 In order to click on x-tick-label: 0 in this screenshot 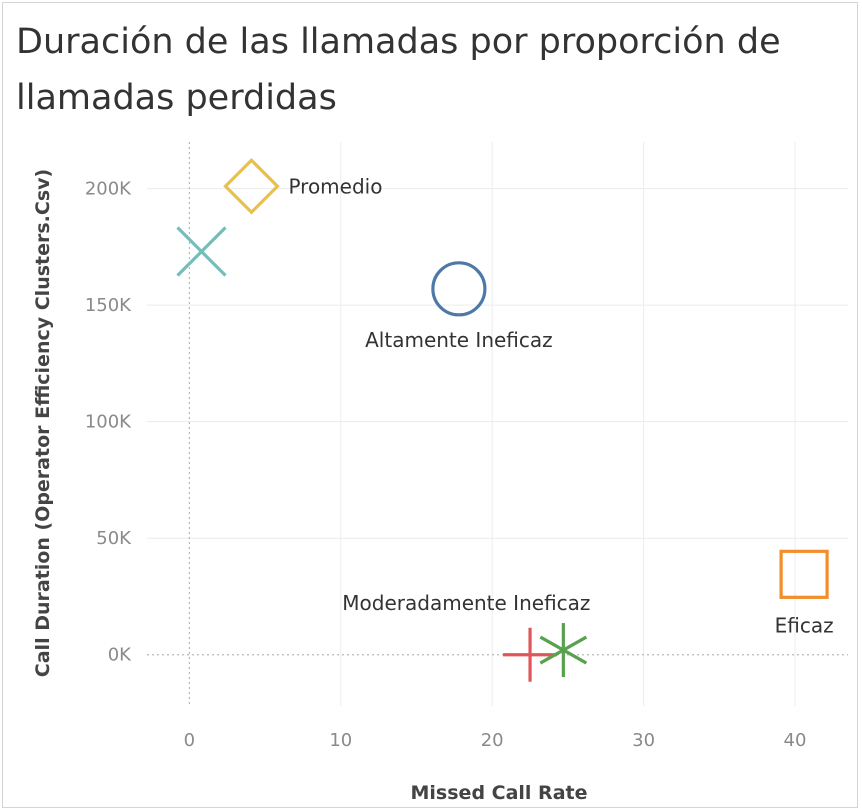, I will do `click(189, 740)`.